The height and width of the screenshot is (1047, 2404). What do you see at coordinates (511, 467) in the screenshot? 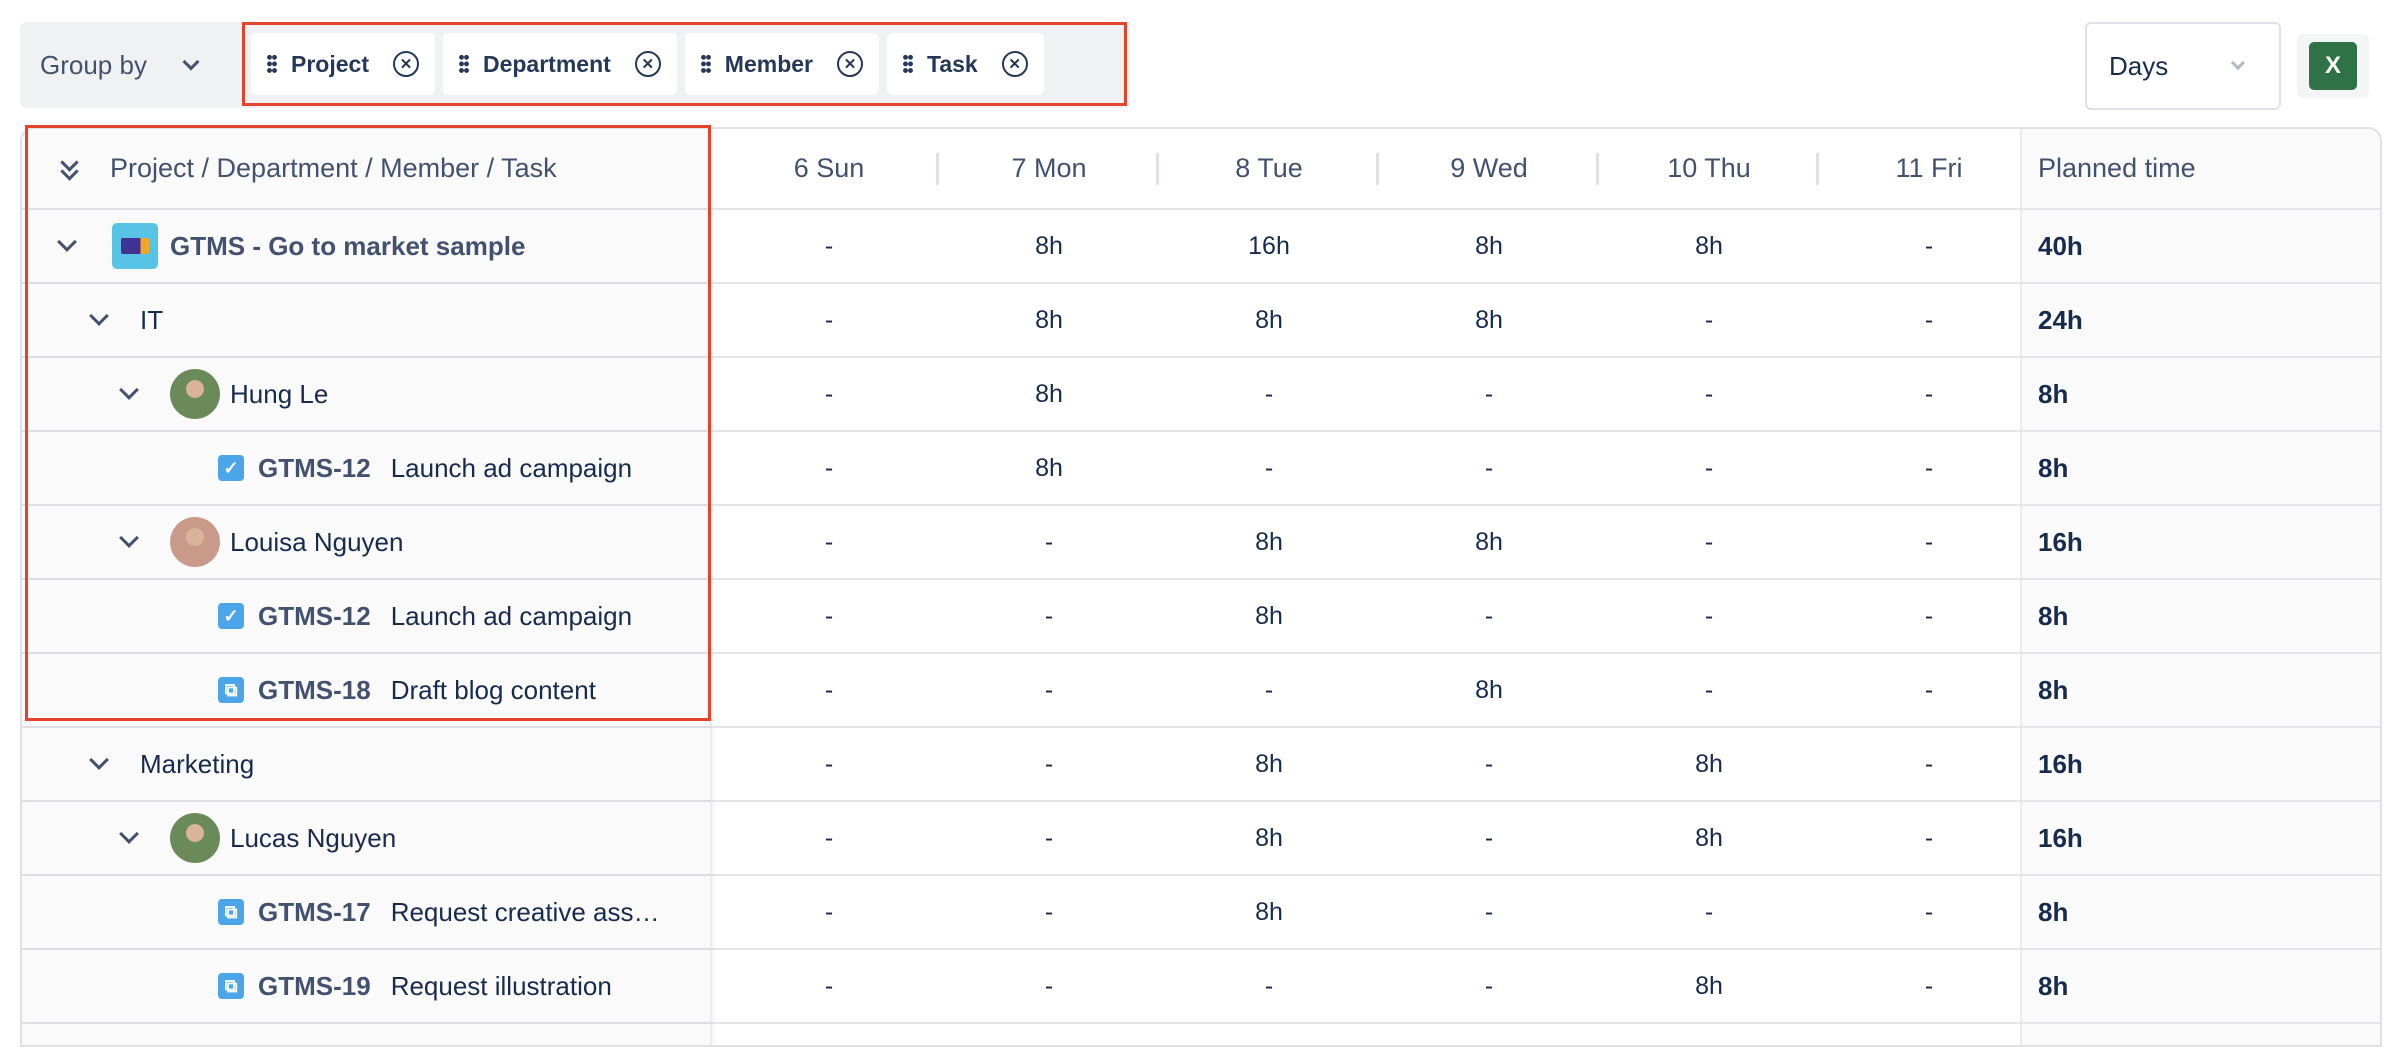
I see `task-name: Launch ad campaign` at bounding box center [511, 467].